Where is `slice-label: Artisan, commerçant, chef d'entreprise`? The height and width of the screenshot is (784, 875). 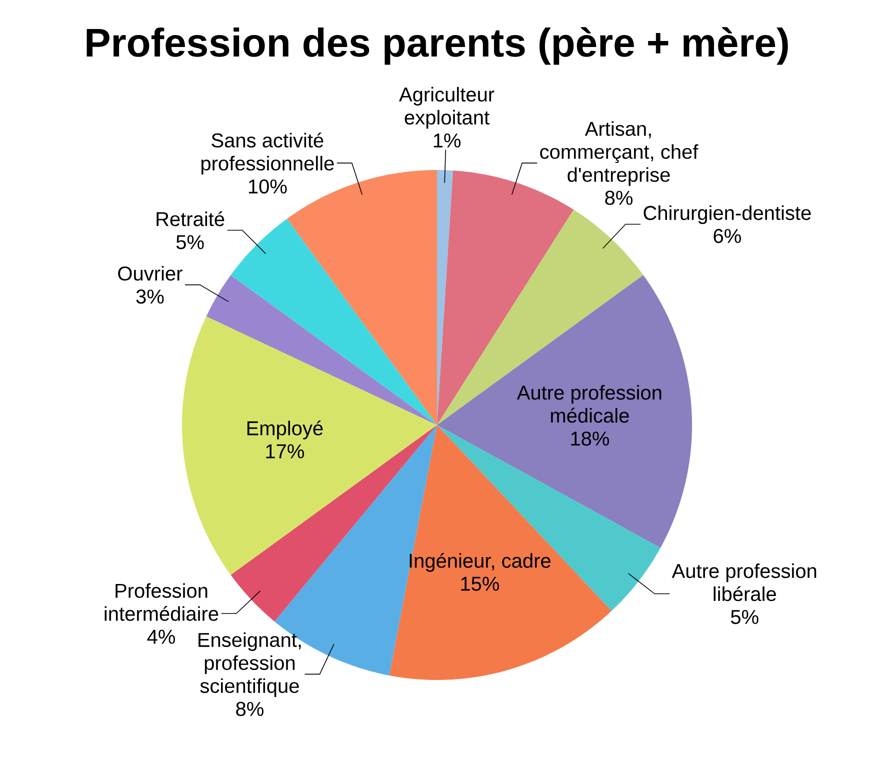
slice-label: Artisan, commerçant, chef d'entreprise is located at coordinates (619, 153).